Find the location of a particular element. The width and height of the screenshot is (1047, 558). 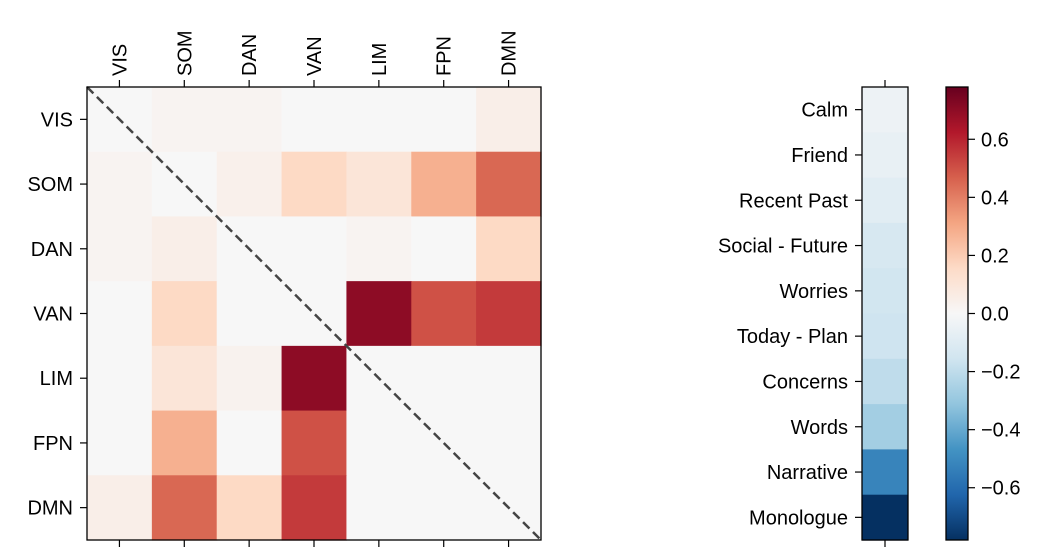

y-tick-label: DMN is located at coordinates (50, 509).